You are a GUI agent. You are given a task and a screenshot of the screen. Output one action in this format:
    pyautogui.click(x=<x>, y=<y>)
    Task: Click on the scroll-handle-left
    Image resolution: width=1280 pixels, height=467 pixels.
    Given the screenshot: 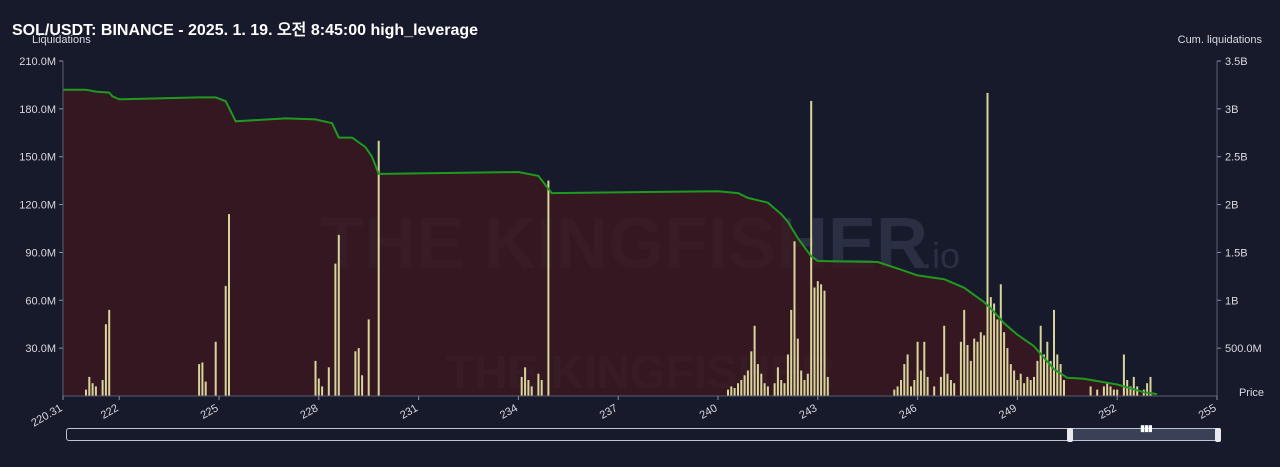 What is the action you would take?
    pyautogui.click(x=1070, y=435)
    